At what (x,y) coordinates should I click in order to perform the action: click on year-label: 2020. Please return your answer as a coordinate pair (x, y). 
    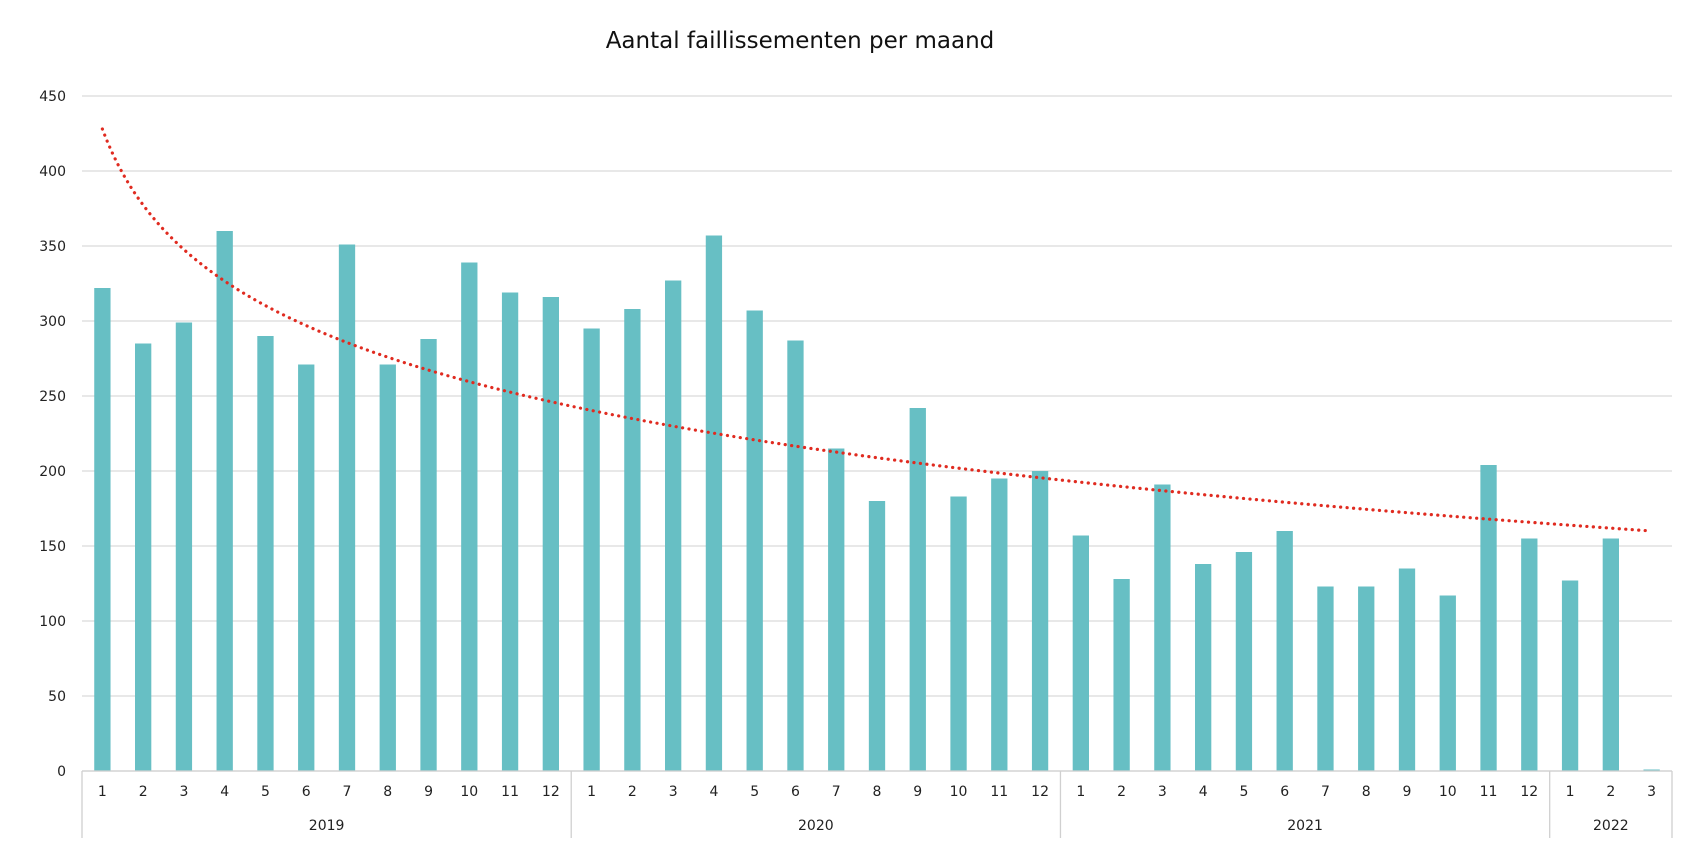
    Looking at the image, I should click on (816, 826).